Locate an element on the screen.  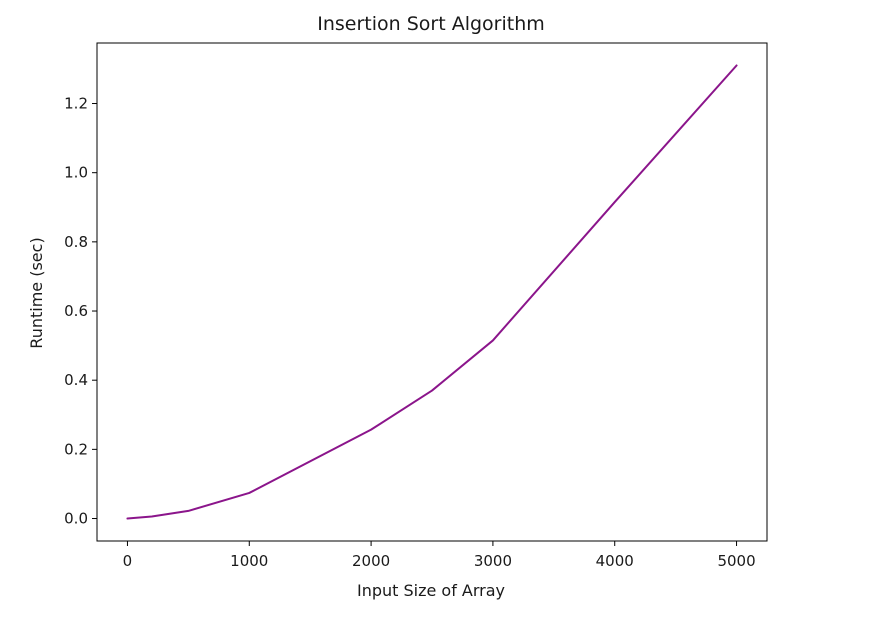
x-tick-label: 4000 is located at coordinates (615, 561).